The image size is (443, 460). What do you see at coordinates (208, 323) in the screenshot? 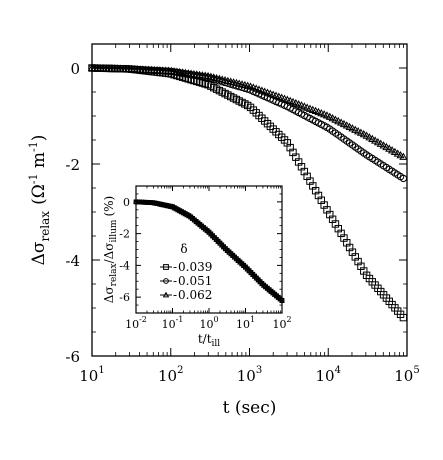
I see `inset-x-tick-label: 10⁰` at bounding box center [208, 323].